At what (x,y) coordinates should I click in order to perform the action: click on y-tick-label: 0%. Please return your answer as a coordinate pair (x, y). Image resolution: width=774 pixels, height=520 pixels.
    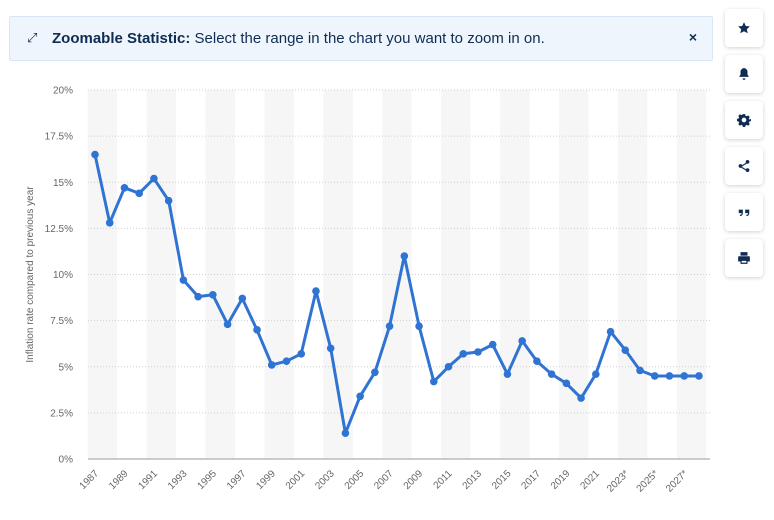
    Looking at the image, I should click on (66, 460).